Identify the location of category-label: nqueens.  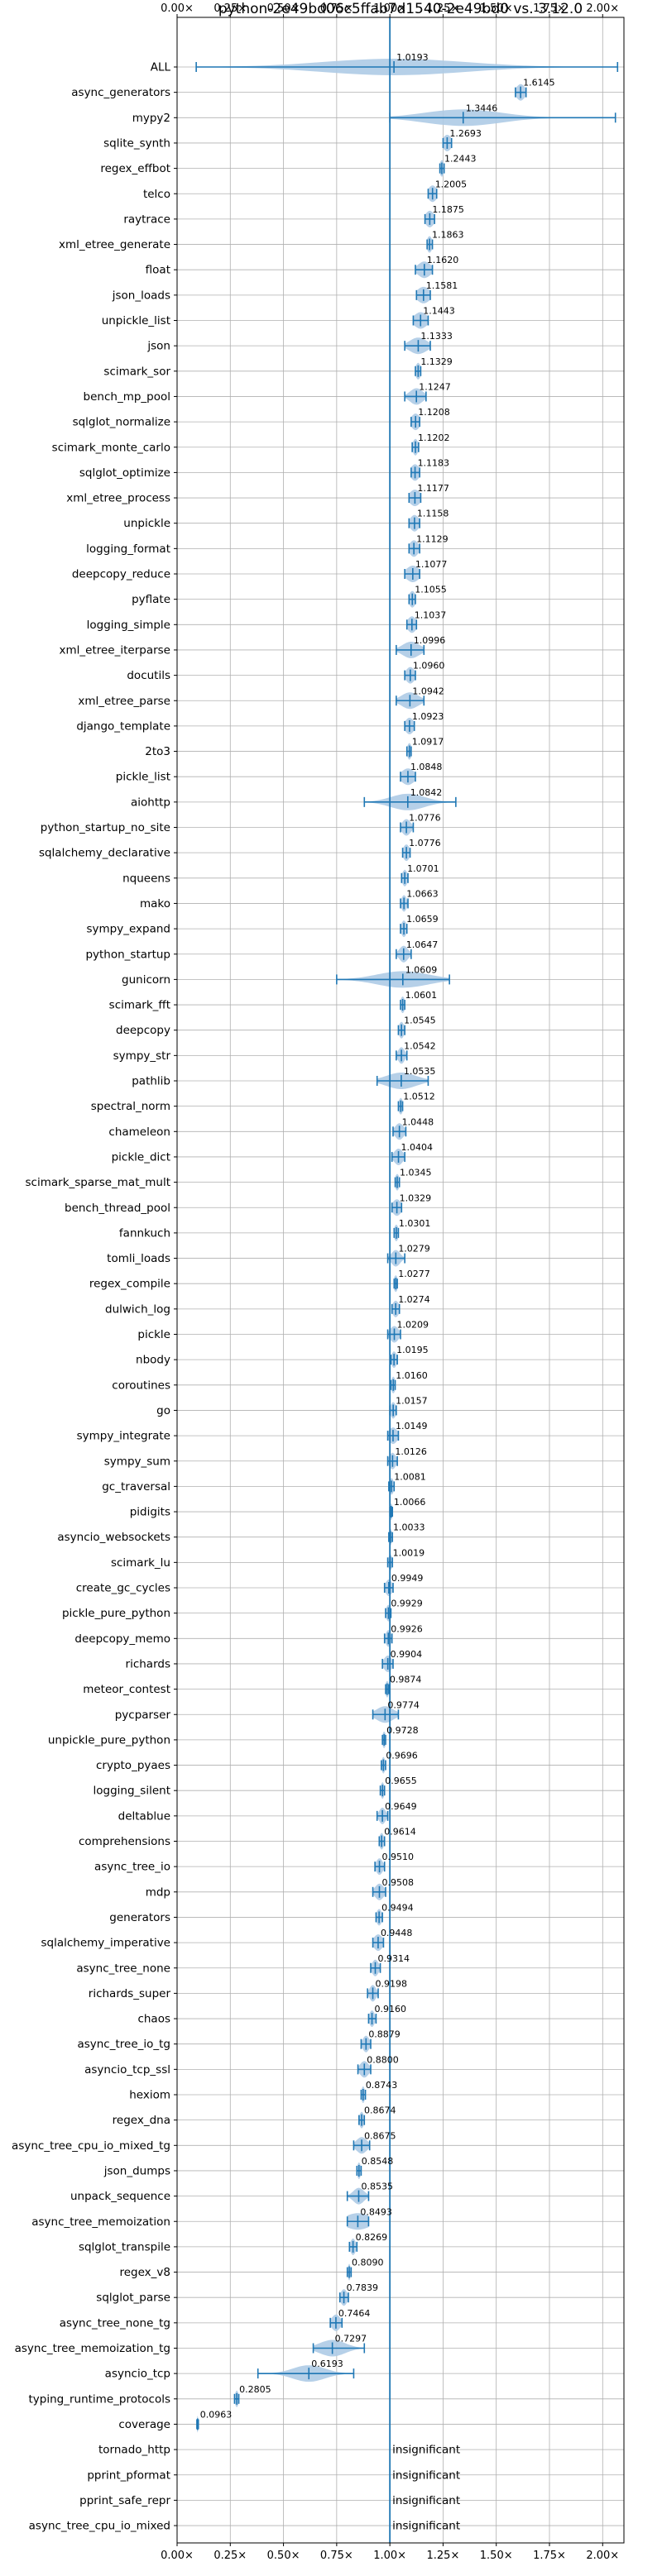
(146, 878).